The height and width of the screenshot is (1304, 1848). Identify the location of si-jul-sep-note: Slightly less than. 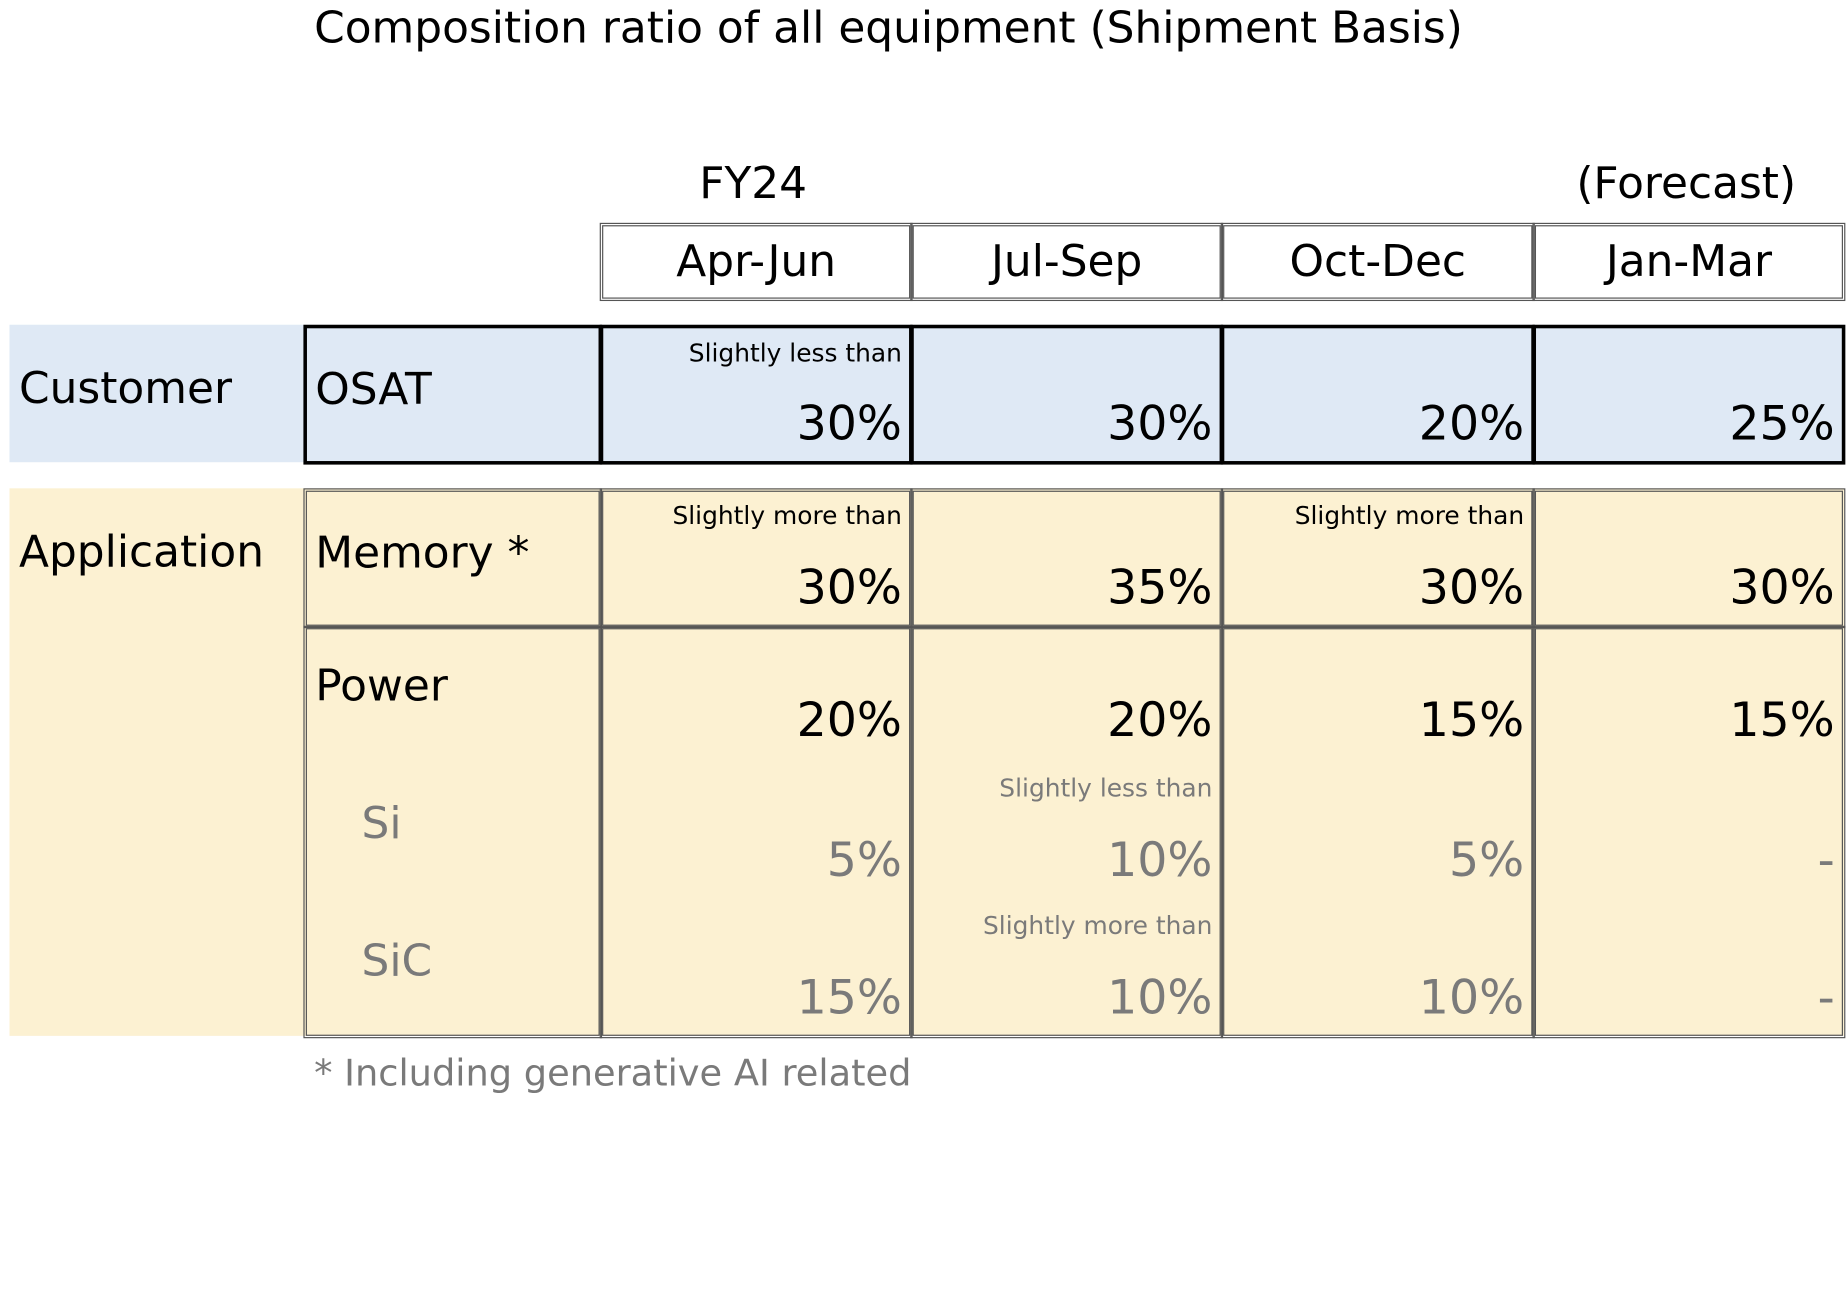
(1106, 788).